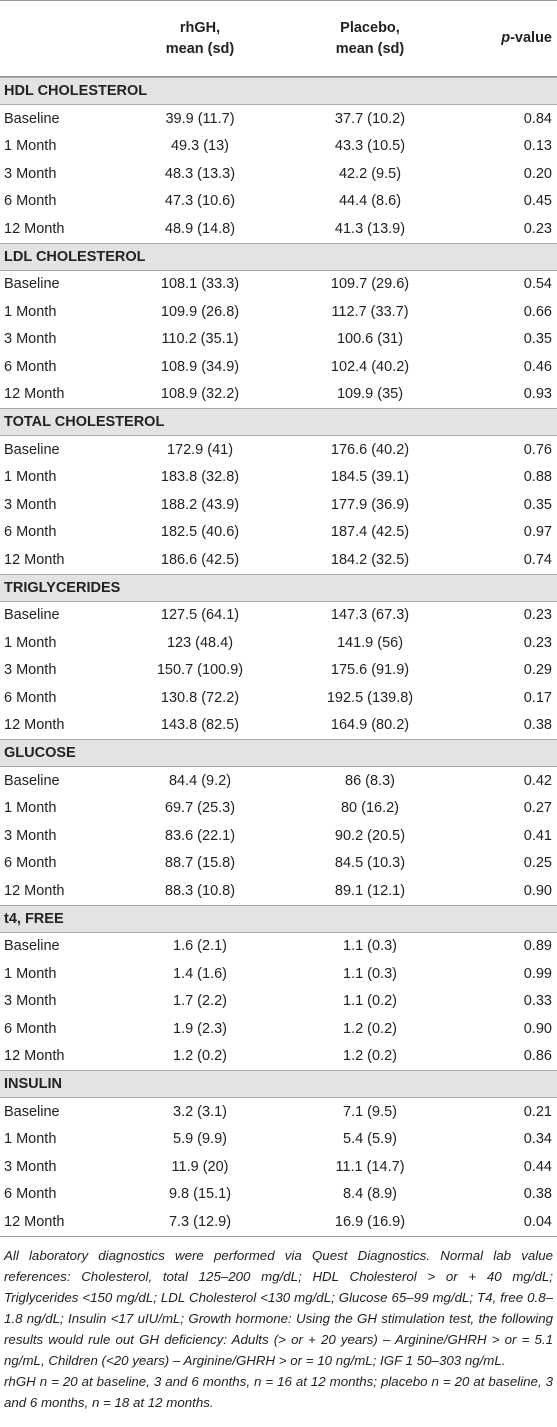 This screenshot has height=1427, width=557. I want to click on header-line: Placebo,, so click(370, 27).